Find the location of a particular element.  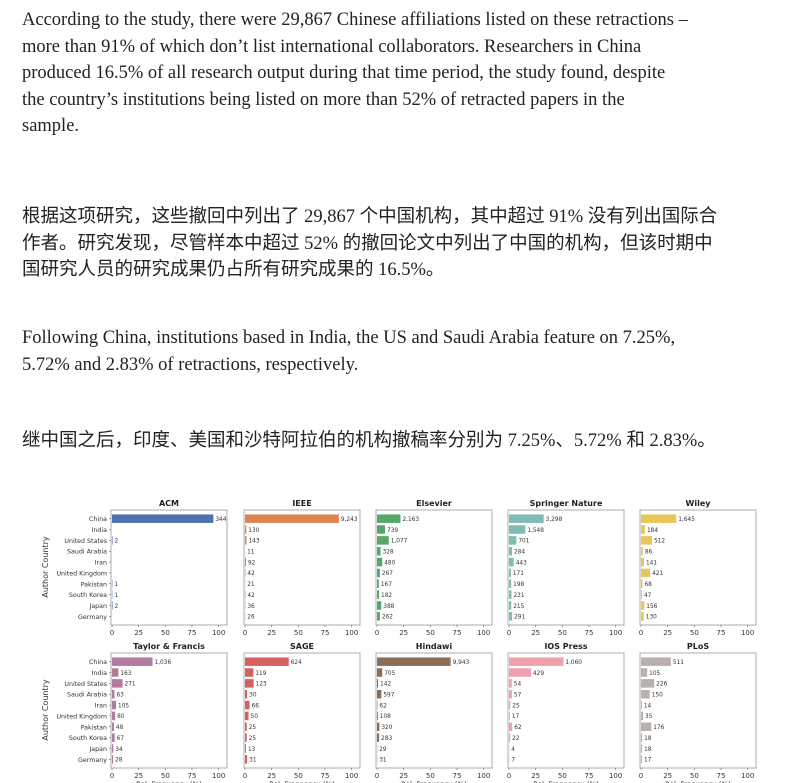

bar-value-label: 11 is located at coordinates (251, 553).